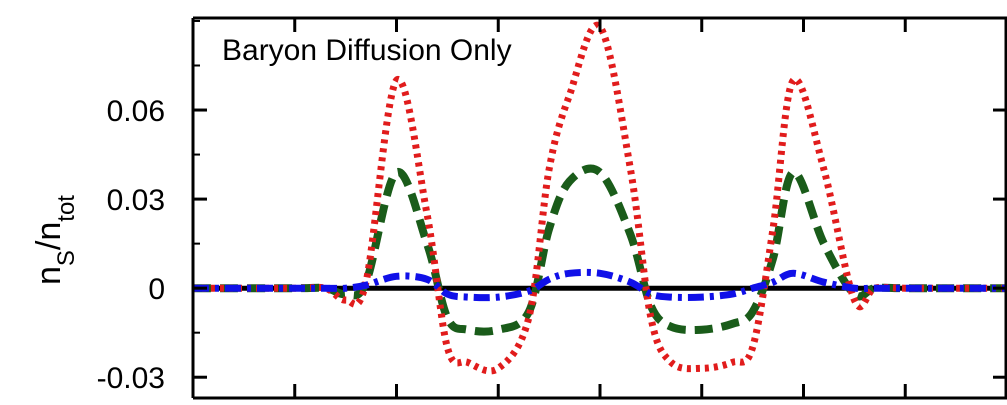  I want to click on y-axis-label-main: n, so click(49, 275).